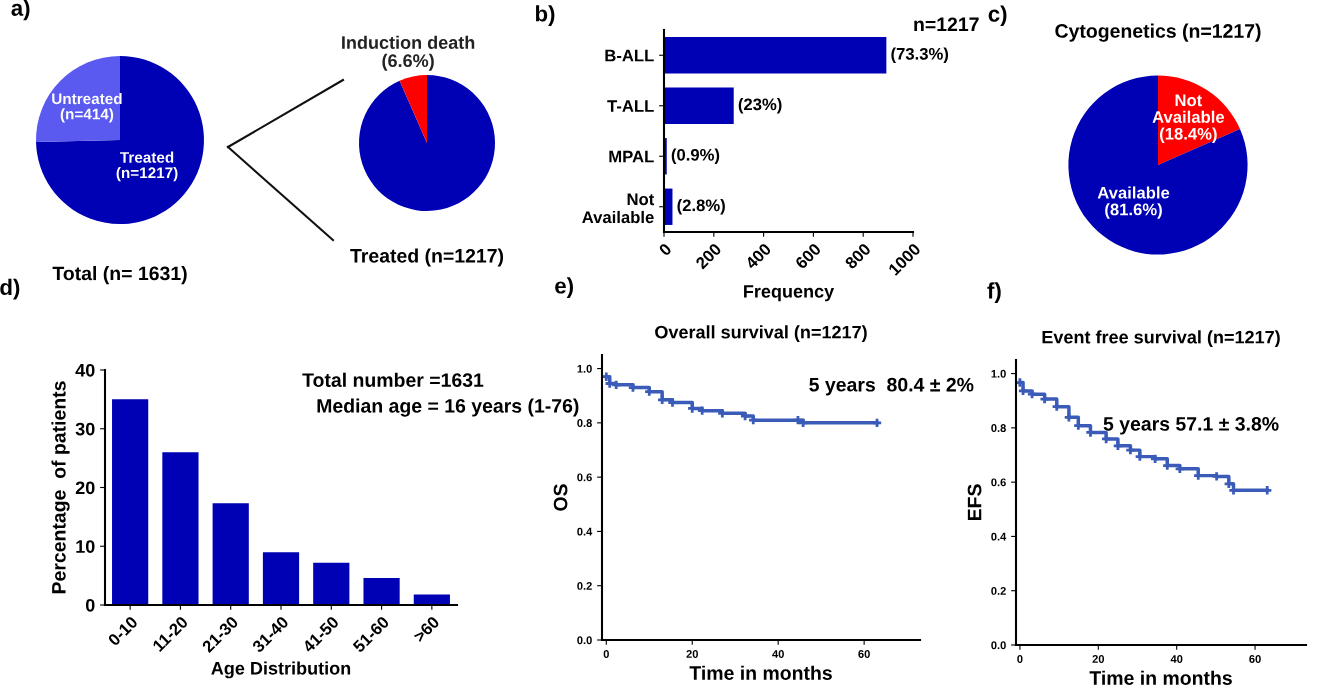  I want to click on x-axis-title: Age Distribution, so click(281, 670).